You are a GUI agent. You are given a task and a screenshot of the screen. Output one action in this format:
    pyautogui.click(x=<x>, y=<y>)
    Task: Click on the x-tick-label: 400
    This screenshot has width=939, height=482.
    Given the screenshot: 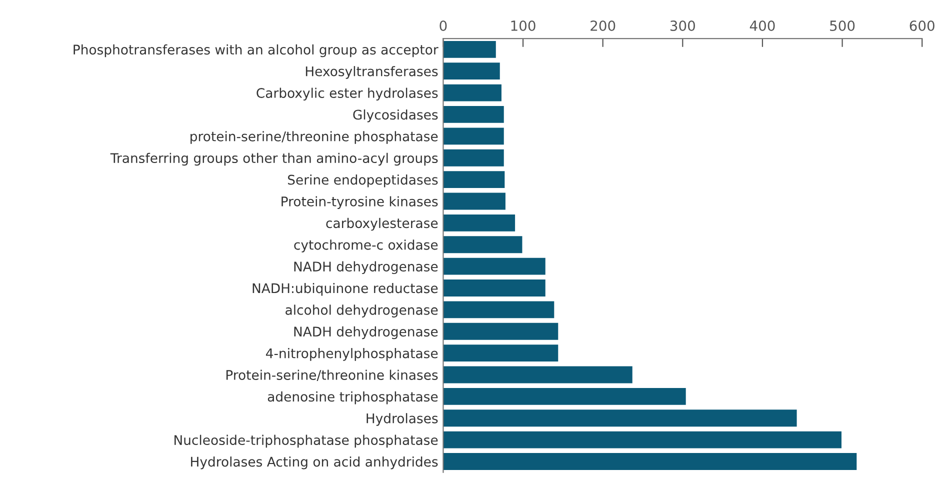 What is the action you would take?
    pyautogui.click(x=762, y=26)
    